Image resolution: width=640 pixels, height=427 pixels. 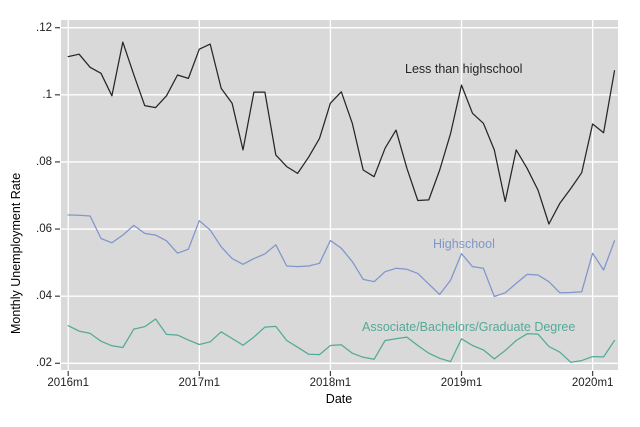 I want to click on series-label-2: Associate/Bachelors/Graduate Degree, so click(x=469, y=327).